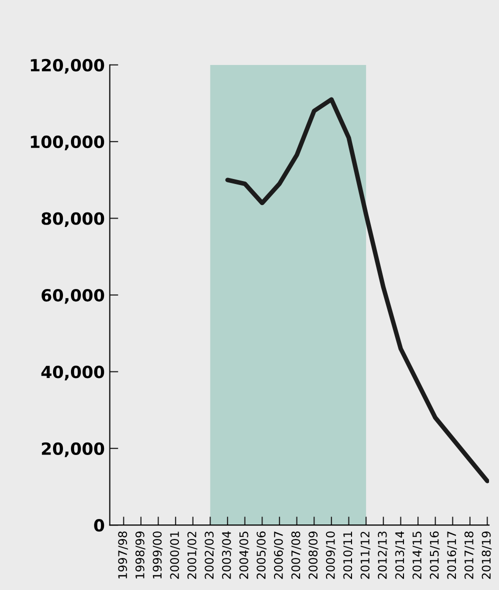 This screenshot has height=590, width=499. Describe the element at coordinates (140, 554) in the screenshot. I see `x-tick-label: 1998/99` at that location.